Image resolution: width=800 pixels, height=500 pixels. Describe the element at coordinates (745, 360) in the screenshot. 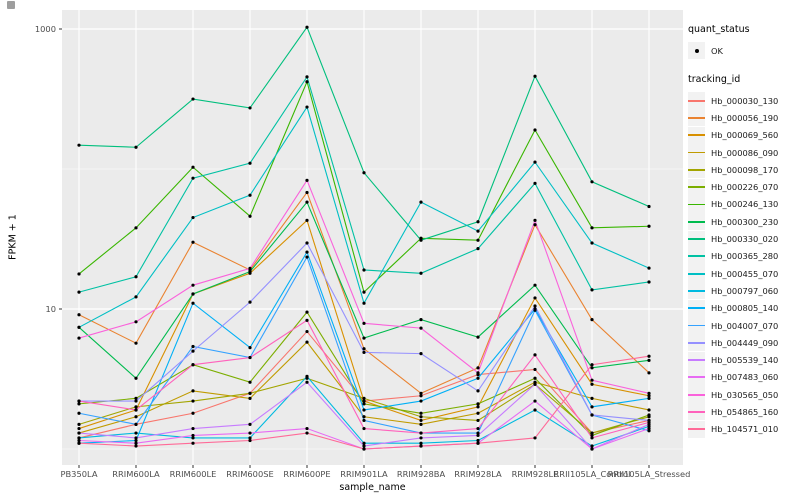

I see `legend-item-label: Hb_005539_140` at that location.